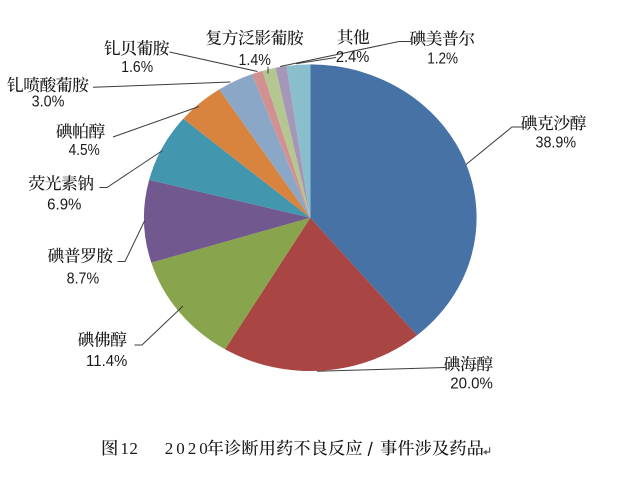 The height and width of the screenshot is (481, 624). What do you see at coordinates (84, 150) in the screenshot?
I see `svg-text: 4.5%` at bounding box center [84, 150].